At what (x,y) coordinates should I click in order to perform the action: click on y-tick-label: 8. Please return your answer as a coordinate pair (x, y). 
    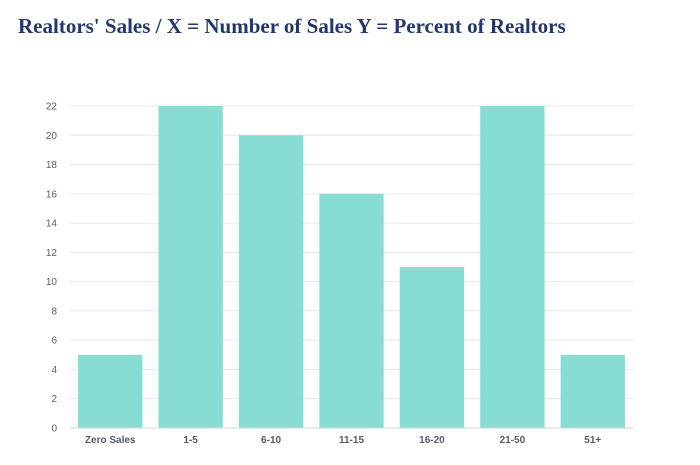
    Looking at the image, I should click on (54, 311).